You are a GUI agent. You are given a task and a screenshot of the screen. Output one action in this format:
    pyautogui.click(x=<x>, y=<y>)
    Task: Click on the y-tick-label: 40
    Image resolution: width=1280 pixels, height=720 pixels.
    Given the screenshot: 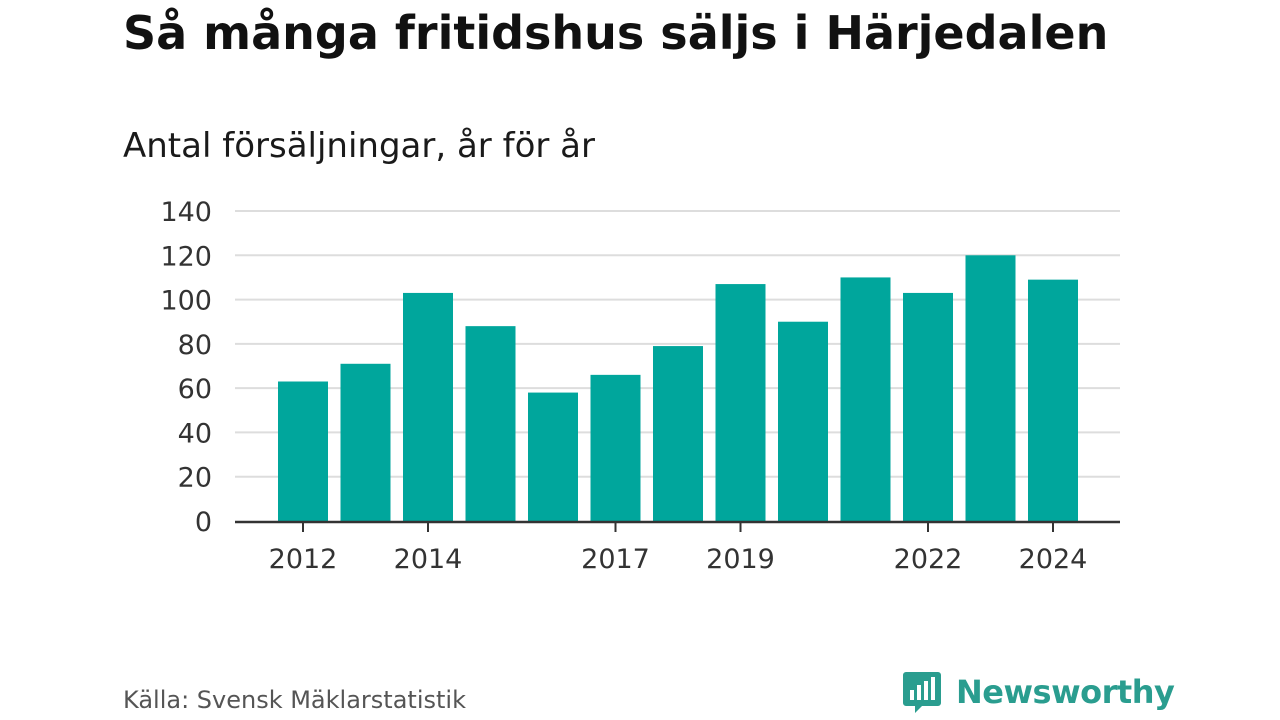 What is the action you would take?
    pyautogui.click(x=195, y=433)
    